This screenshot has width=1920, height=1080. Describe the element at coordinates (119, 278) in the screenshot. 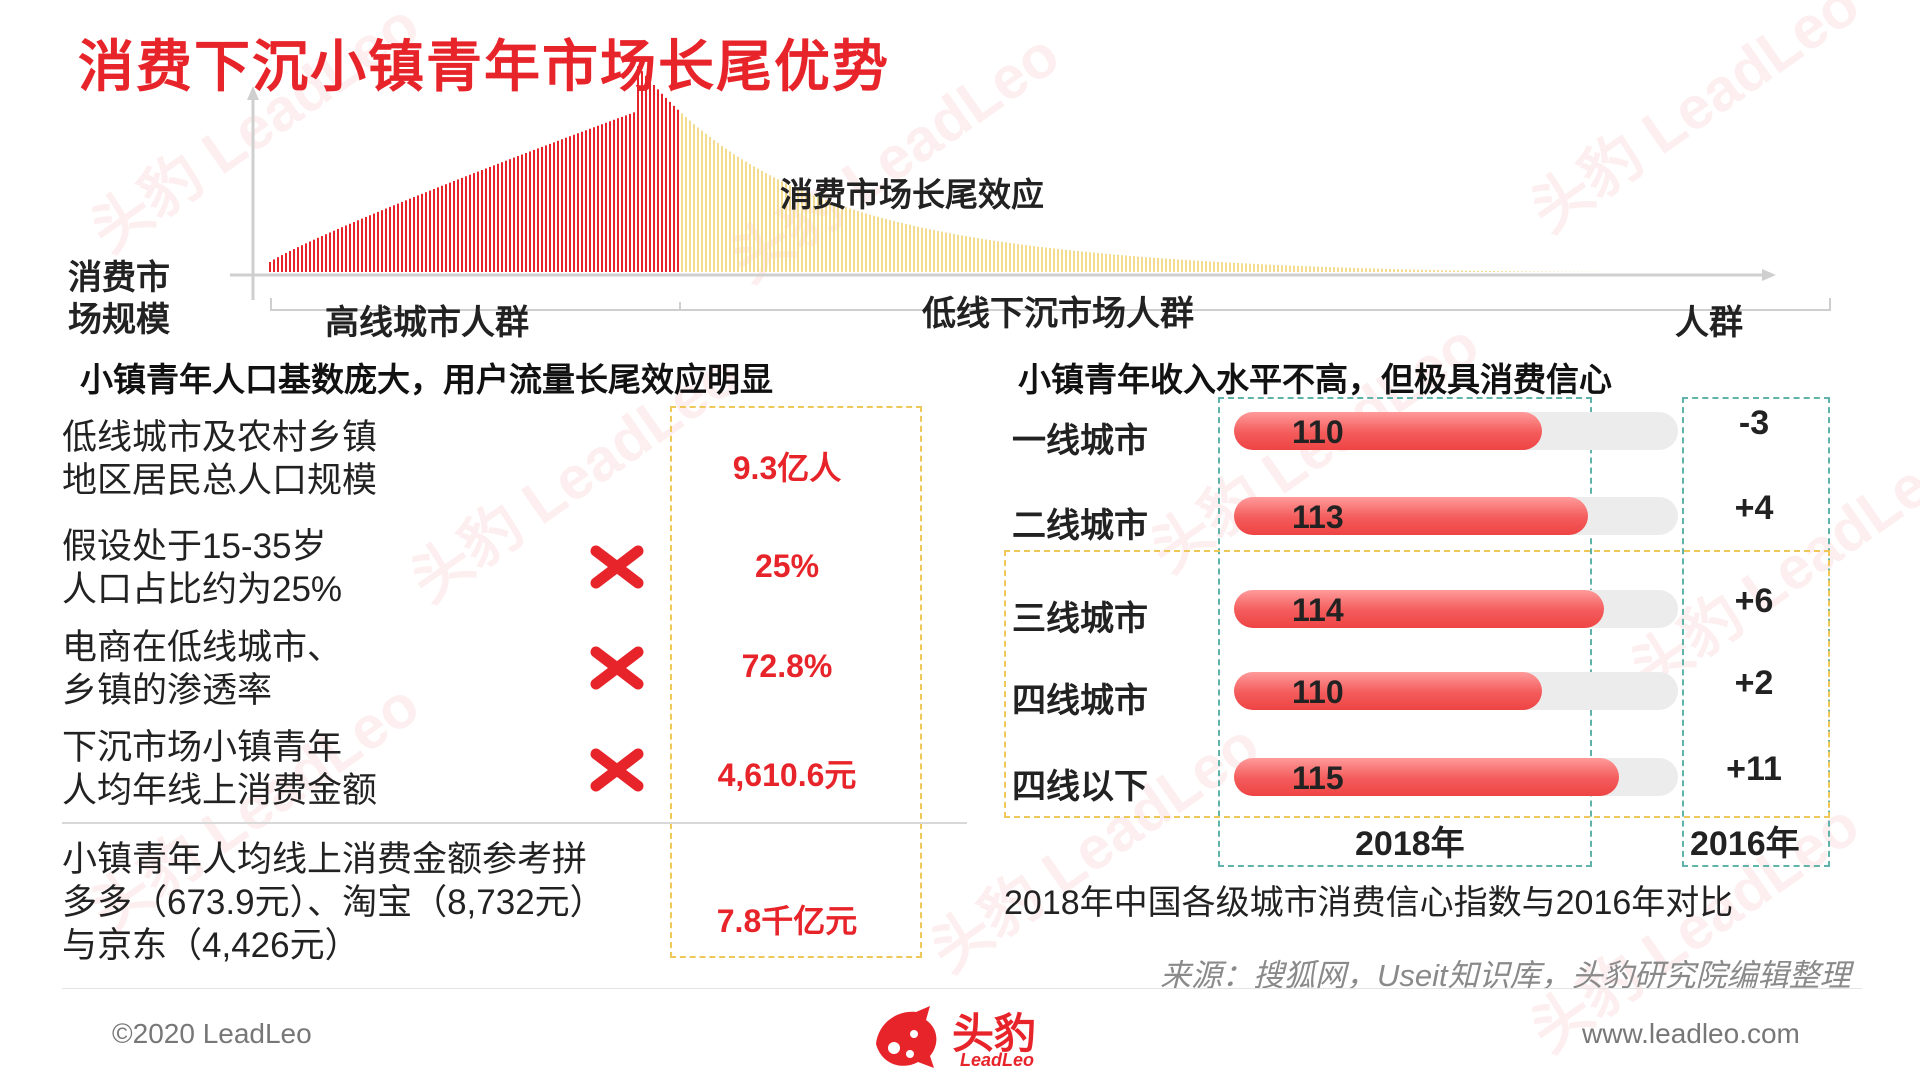

I see `y-axis-label-line1: 消费市` at that location.